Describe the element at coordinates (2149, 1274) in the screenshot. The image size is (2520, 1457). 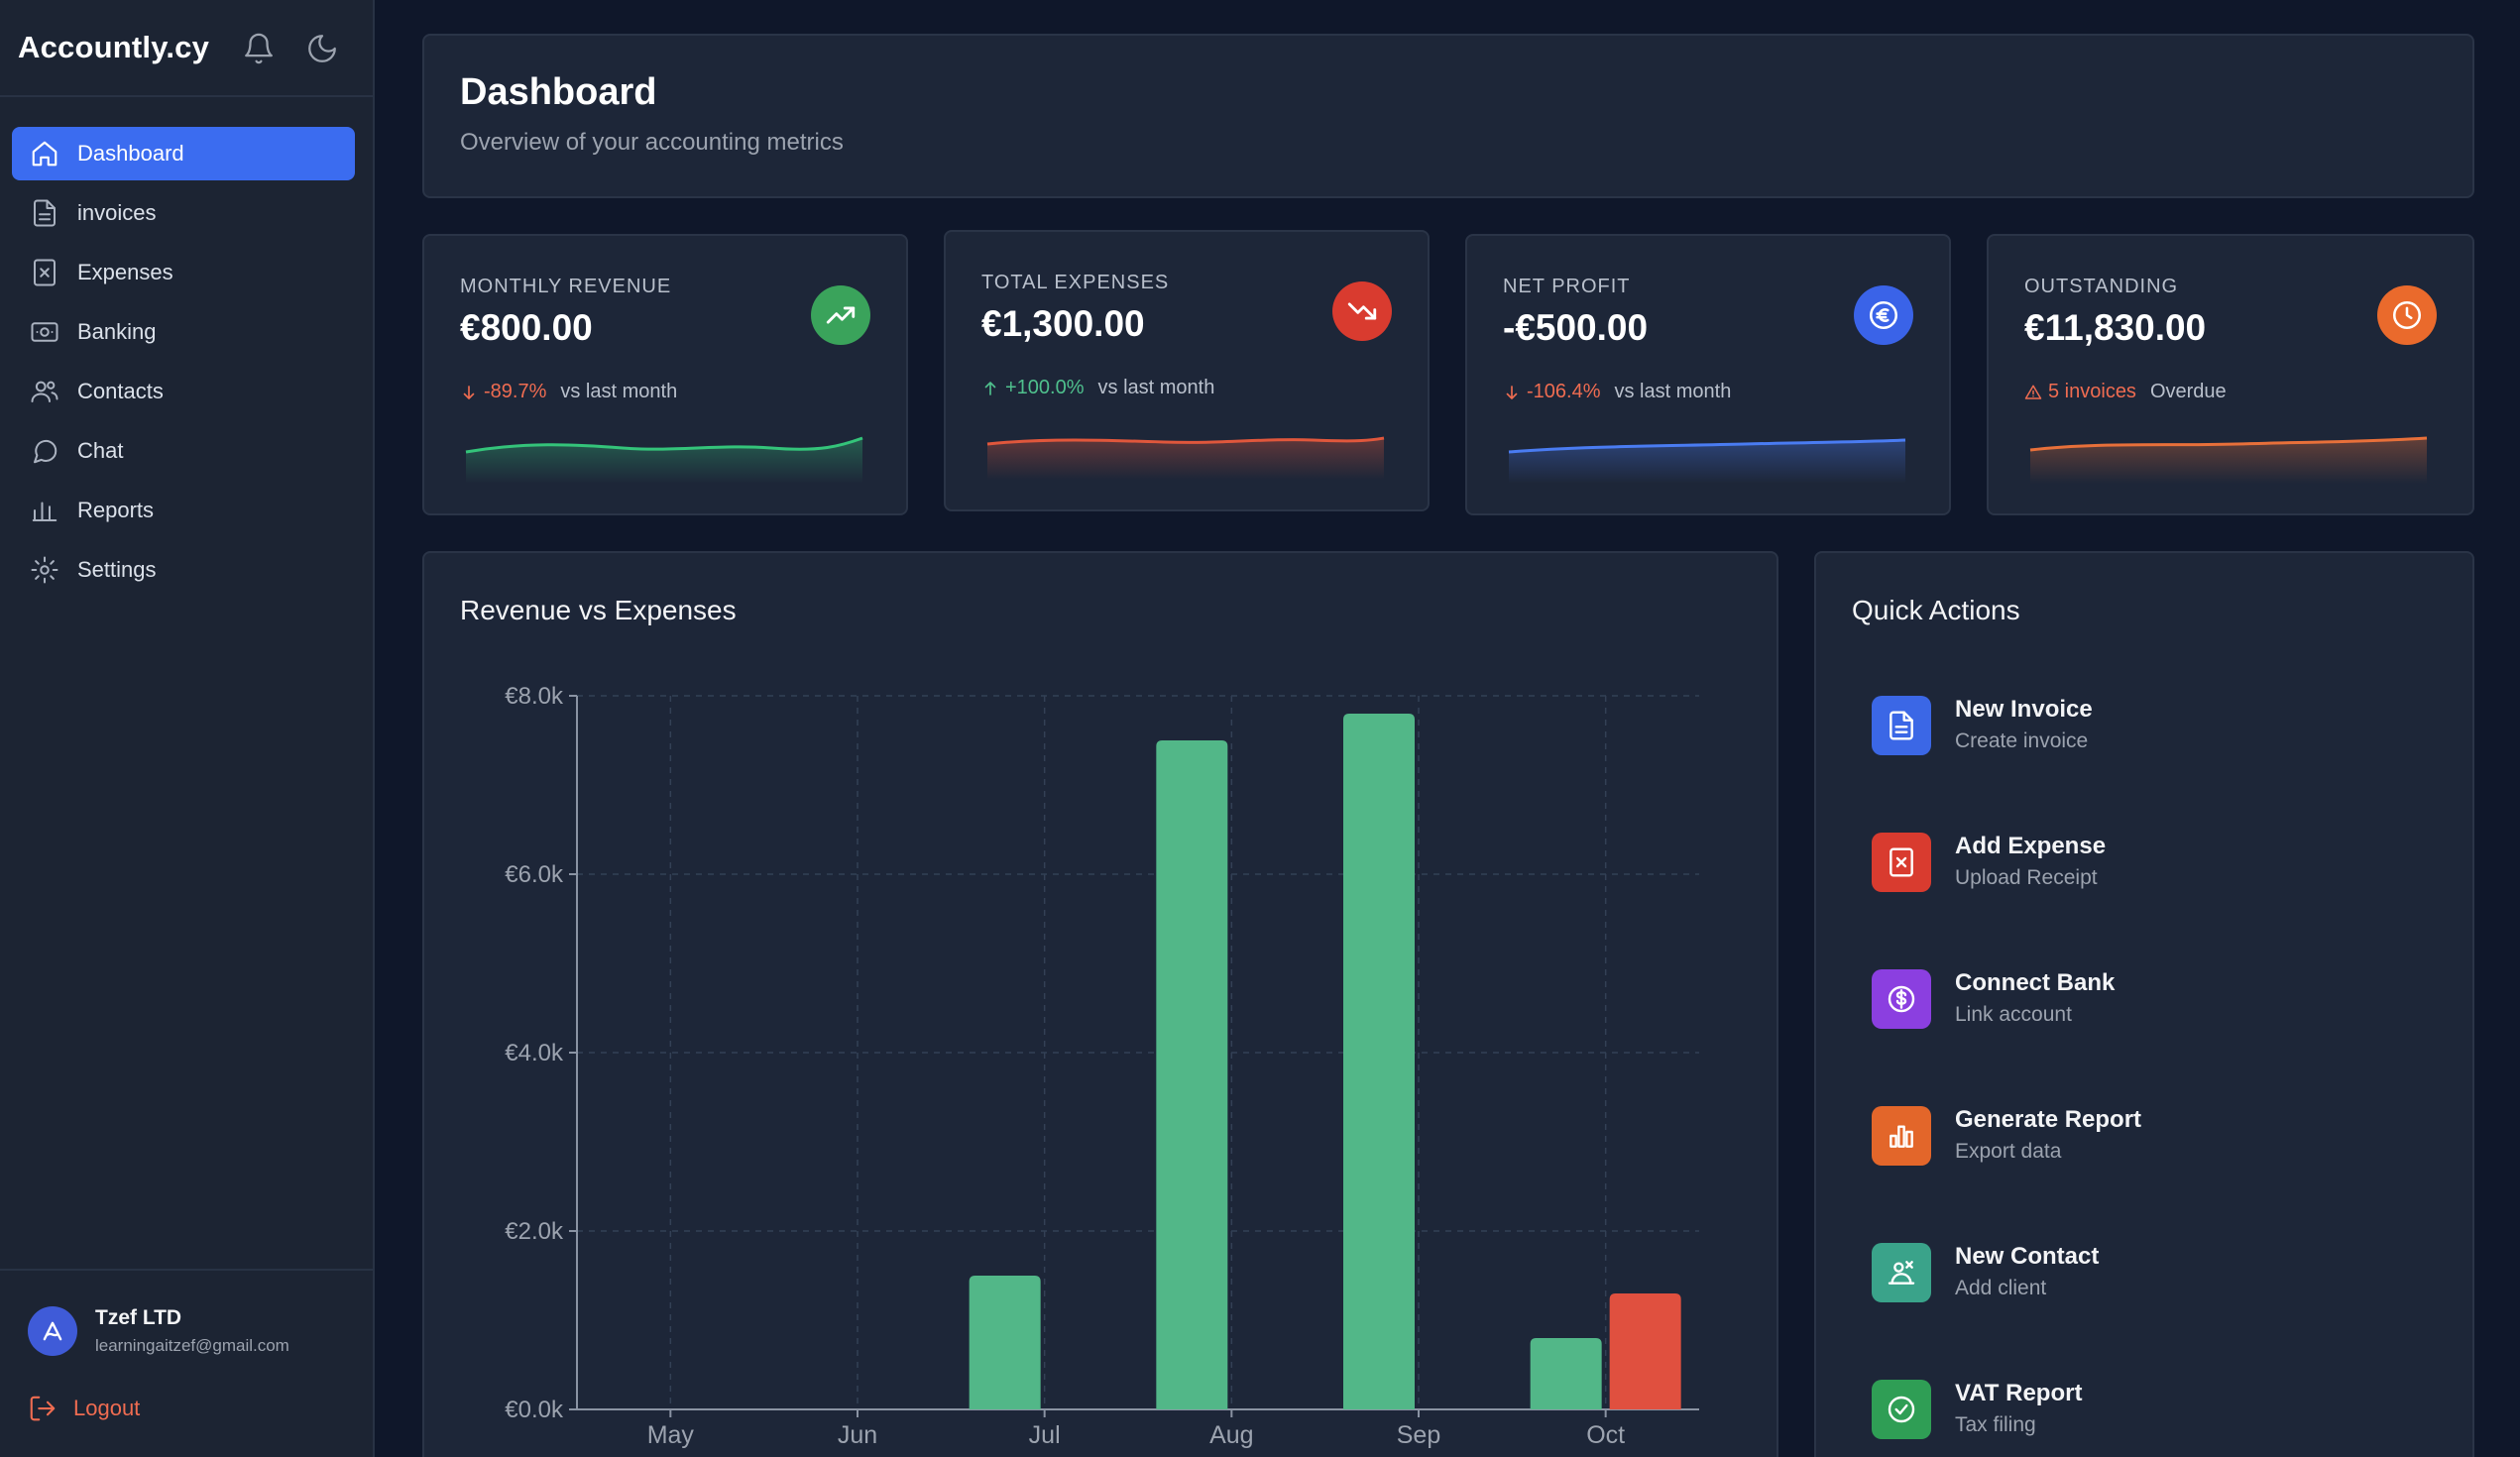
I see `quick-action-new-contact: New Contact Add client` at that location.